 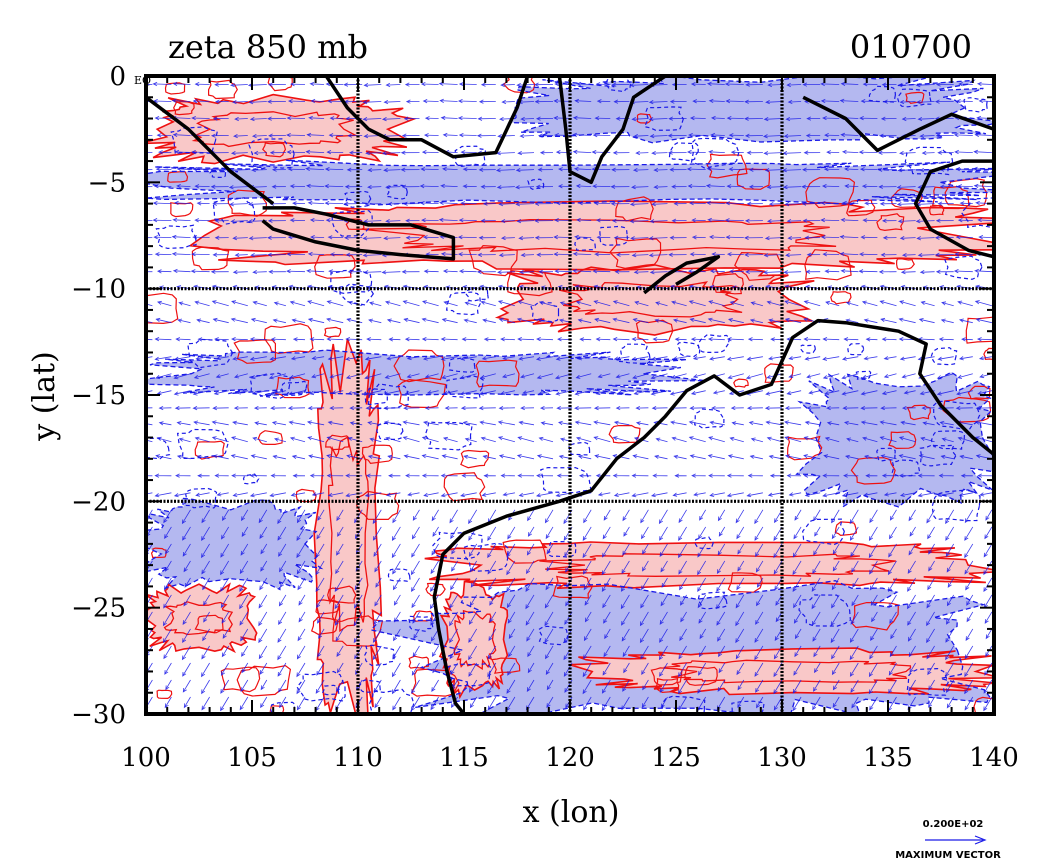 What do you see at coordinates (235, 544) in the screenshot?
I see `negative-contour` at bounding box center [235, 544].